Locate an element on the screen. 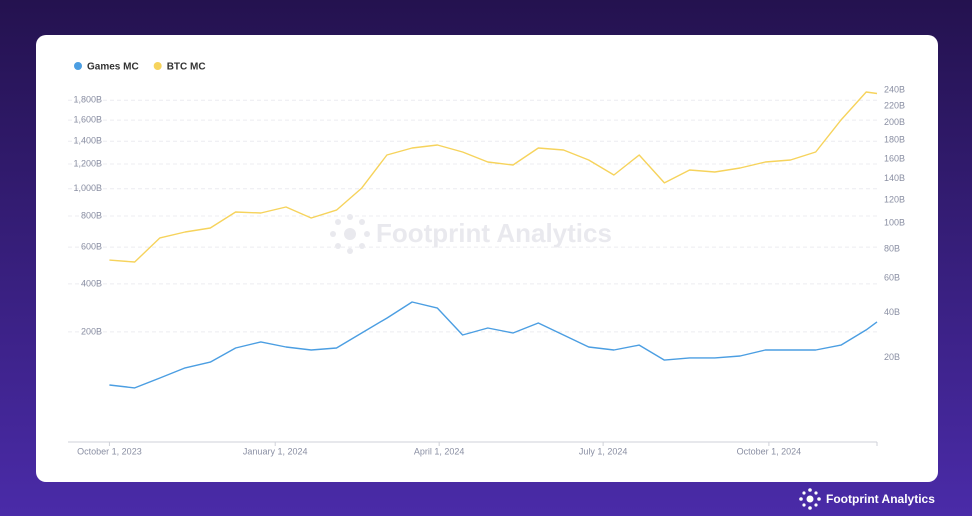 This screenshot has width=972, height=516. y-tick-label: 1,400B is located at coordinates (87, 141).